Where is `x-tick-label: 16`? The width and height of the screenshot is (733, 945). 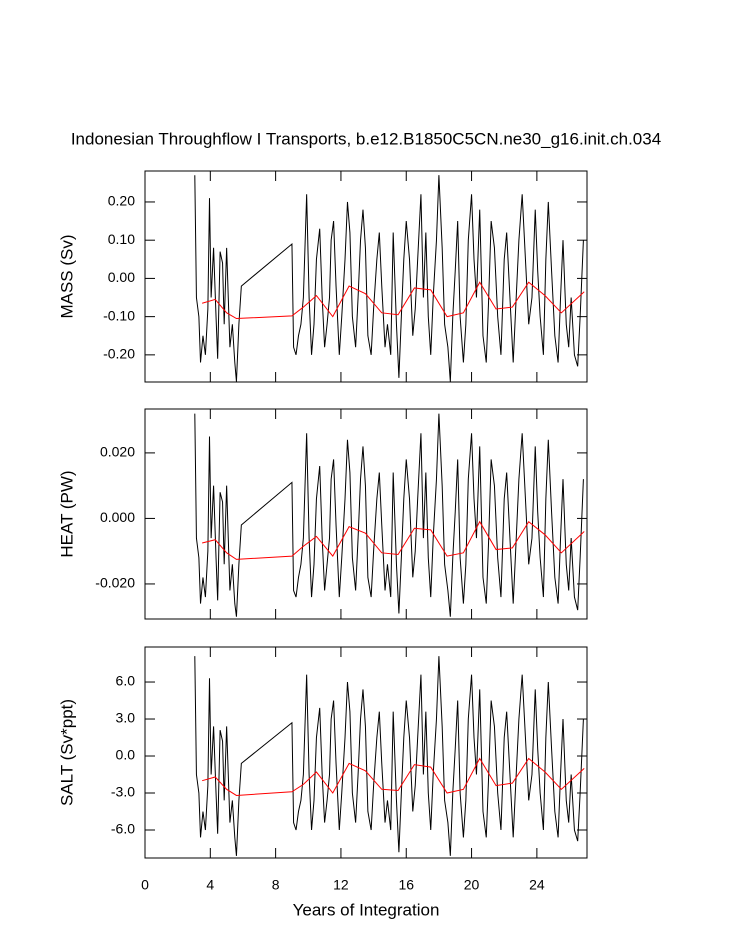 x-tick-label: 16 is located at coordinates (406, 885).